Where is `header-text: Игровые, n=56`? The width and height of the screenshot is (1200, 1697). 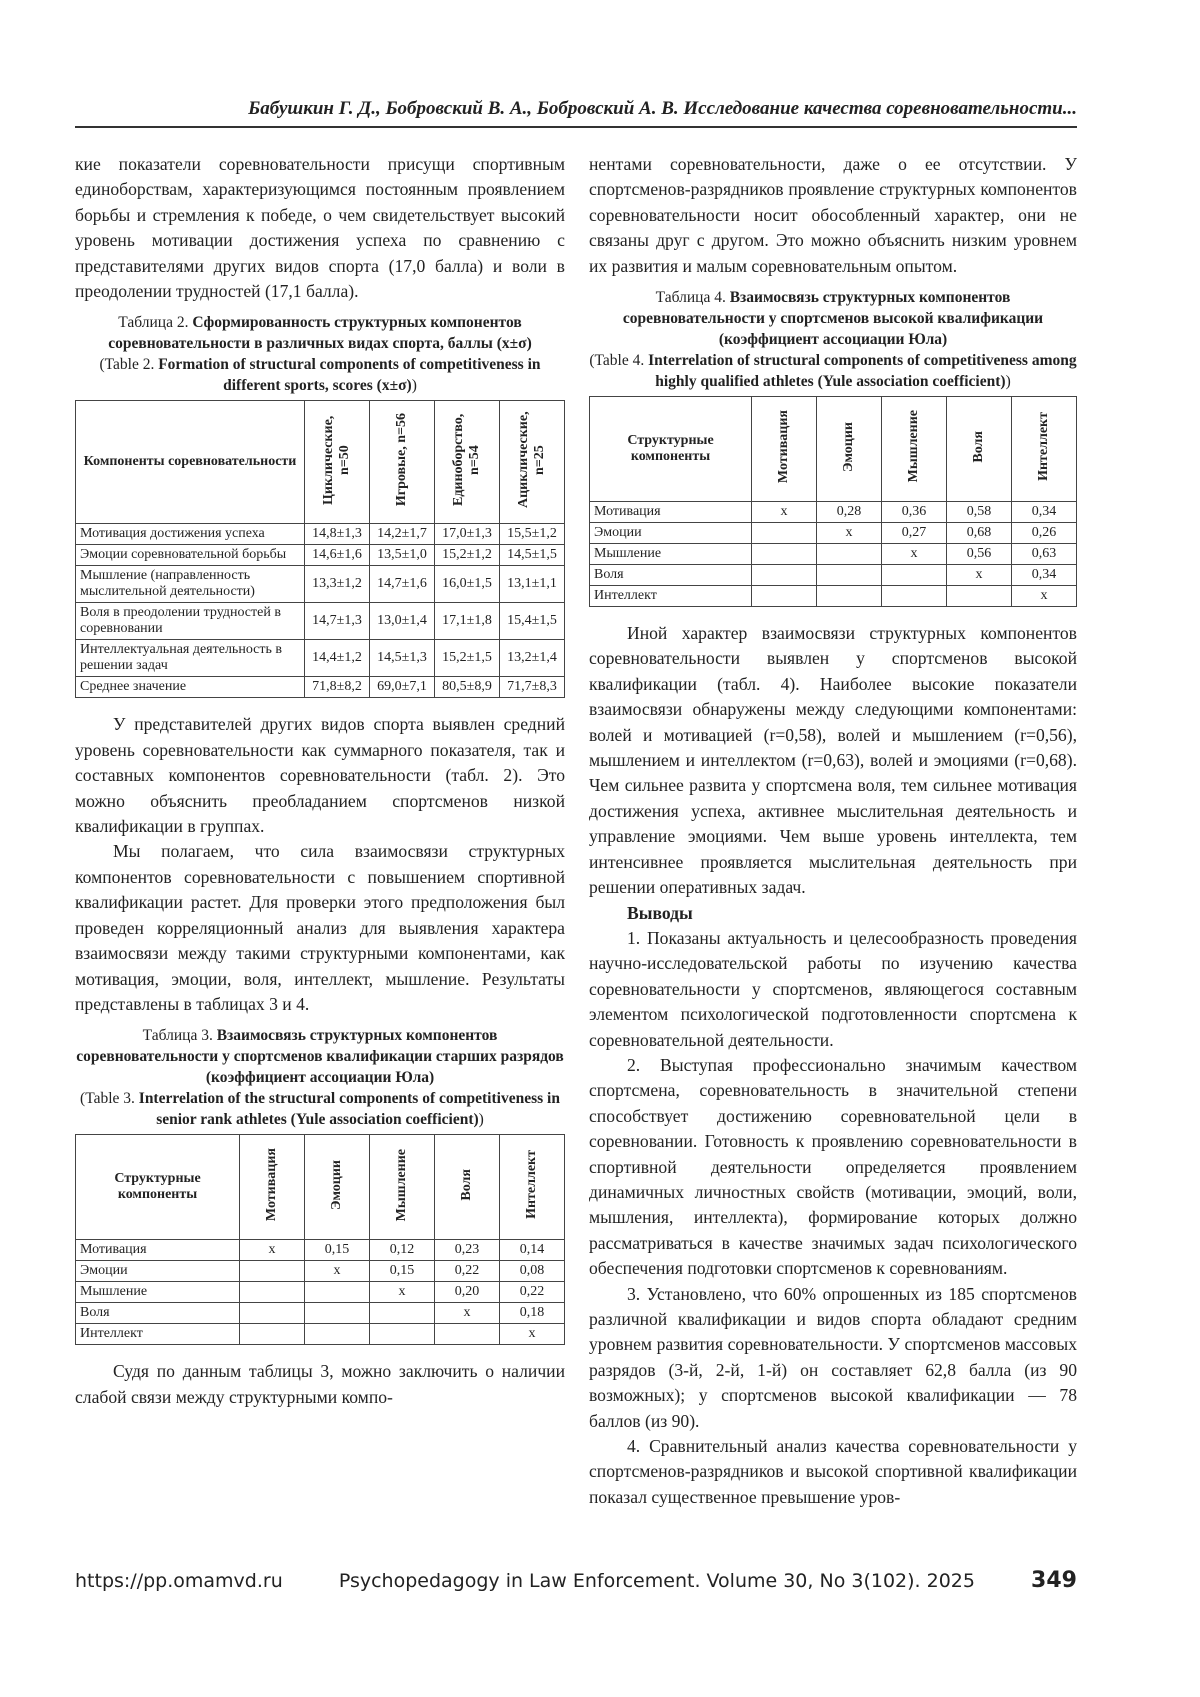 header-text: Игровые, n=56 is located at coordinates (402, 459).